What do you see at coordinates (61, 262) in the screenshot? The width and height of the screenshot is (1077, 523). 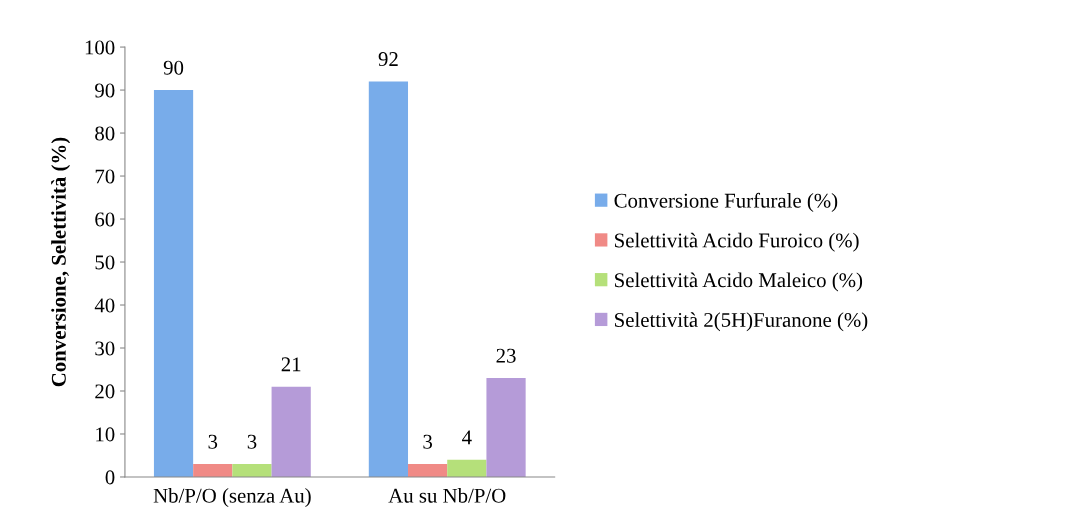 I see `y-axis-title: Conversione, Selettività (%)` at bounding box center [61, 262].